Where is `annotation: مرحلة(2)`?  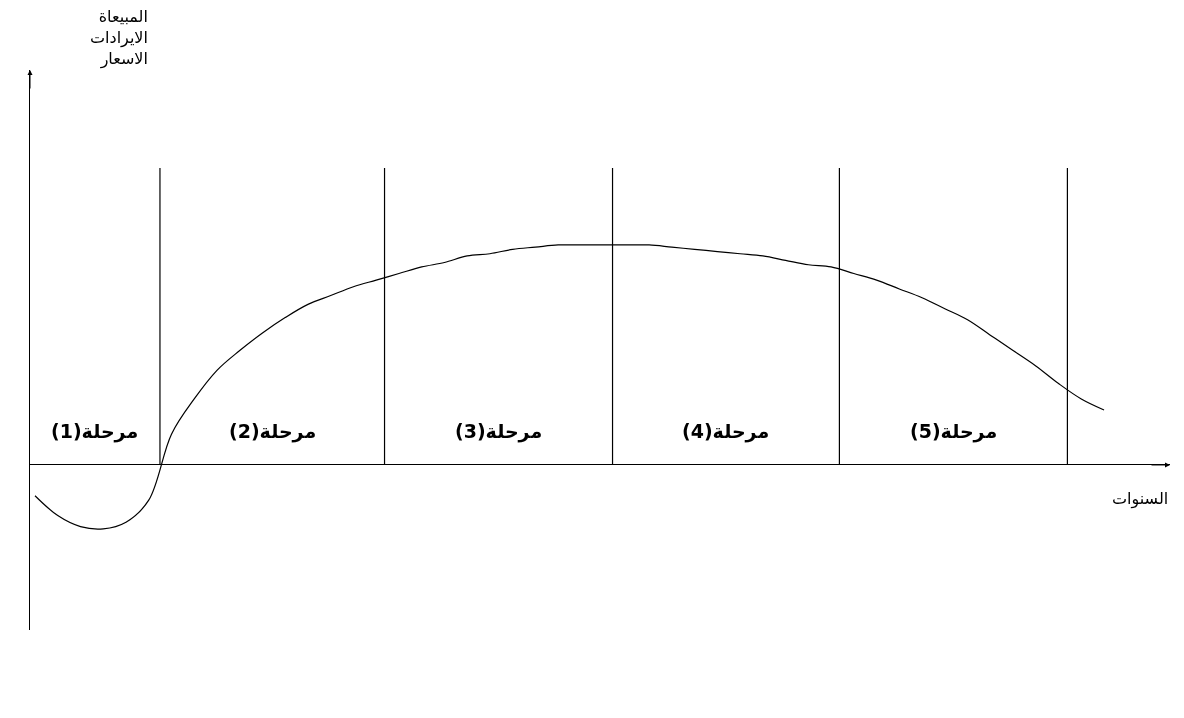 annotation: مرحلة(2) is located at coordinates (273, 431).